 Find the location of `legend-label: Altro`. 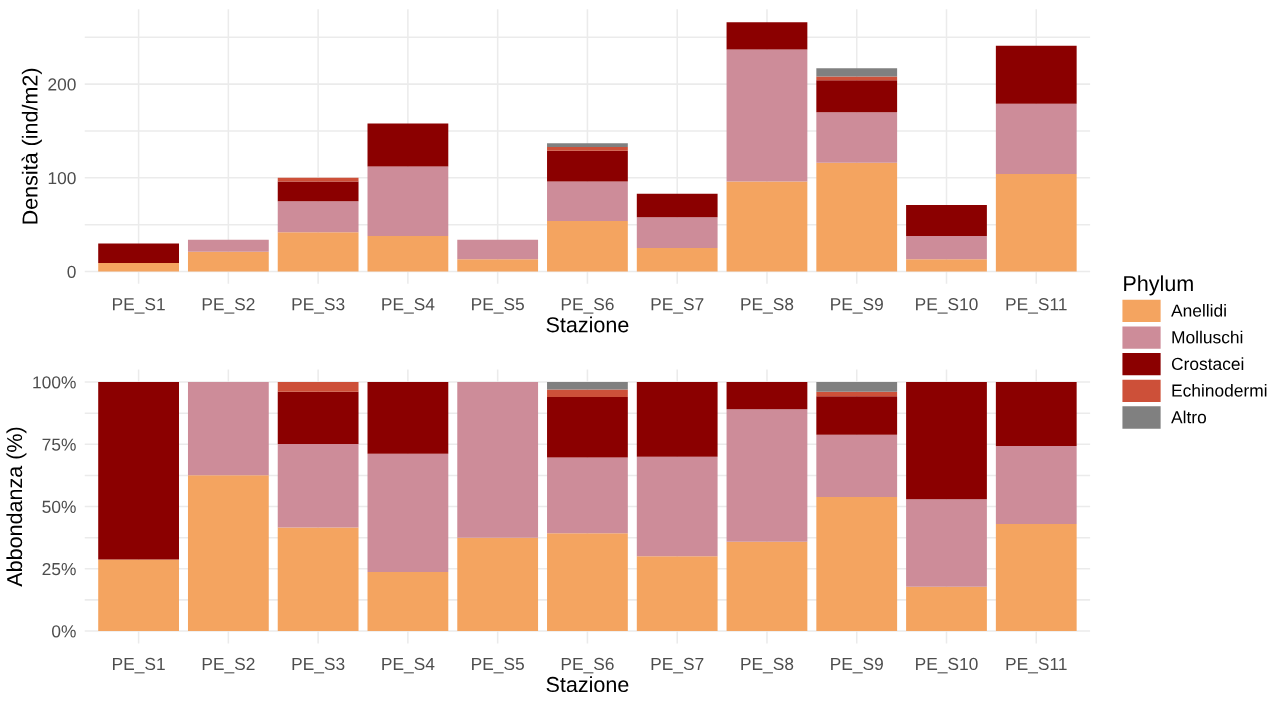

legend-label: Altro is located at coordinates (1189, 417).